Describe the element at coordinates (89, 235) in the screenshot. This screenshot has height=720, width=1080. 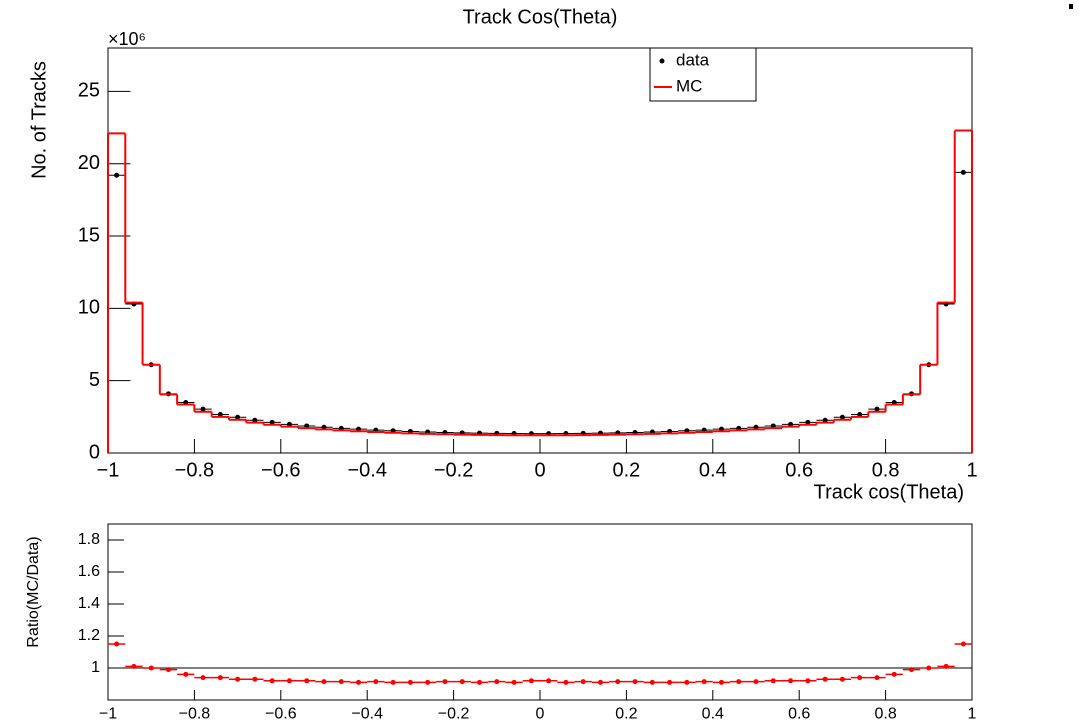
I see `y-tick-label: 15` at that location.